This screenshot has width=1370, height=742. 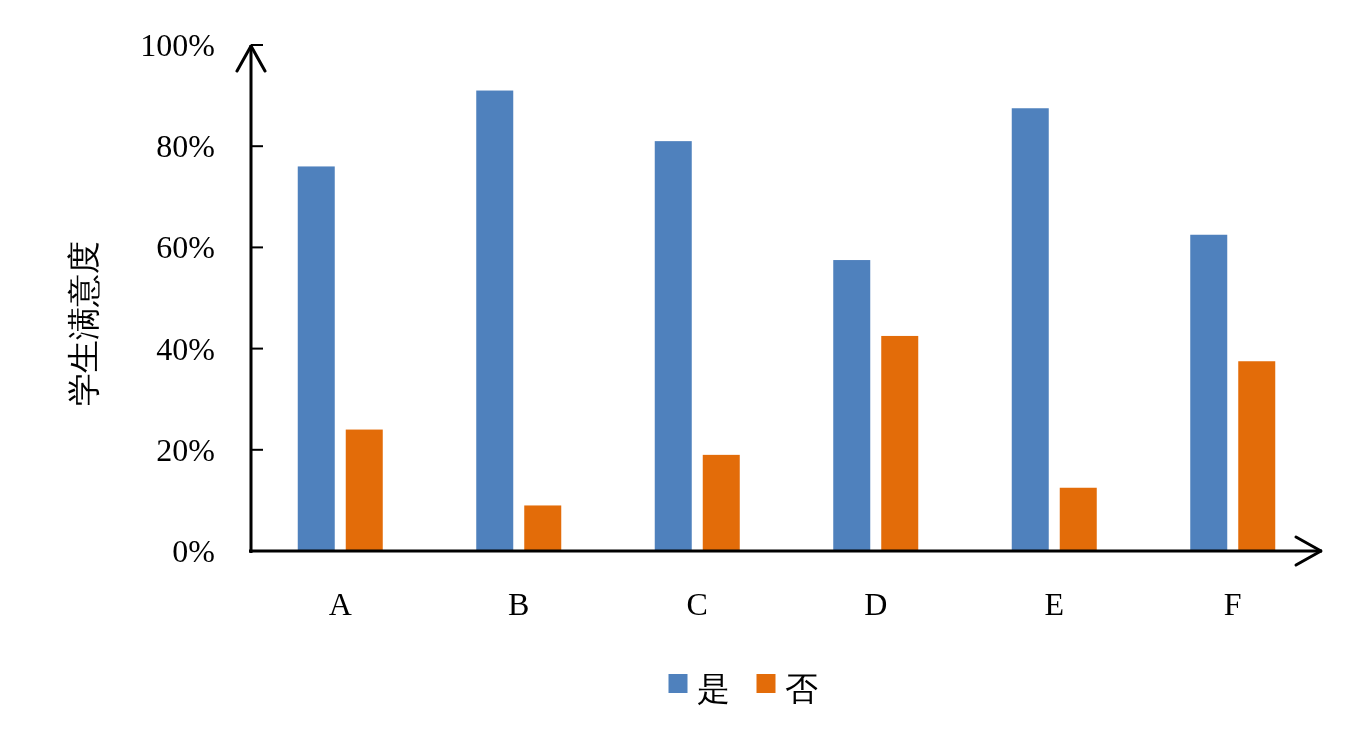 I want to click on x-tick-label: D, so click(x=876, y=604).